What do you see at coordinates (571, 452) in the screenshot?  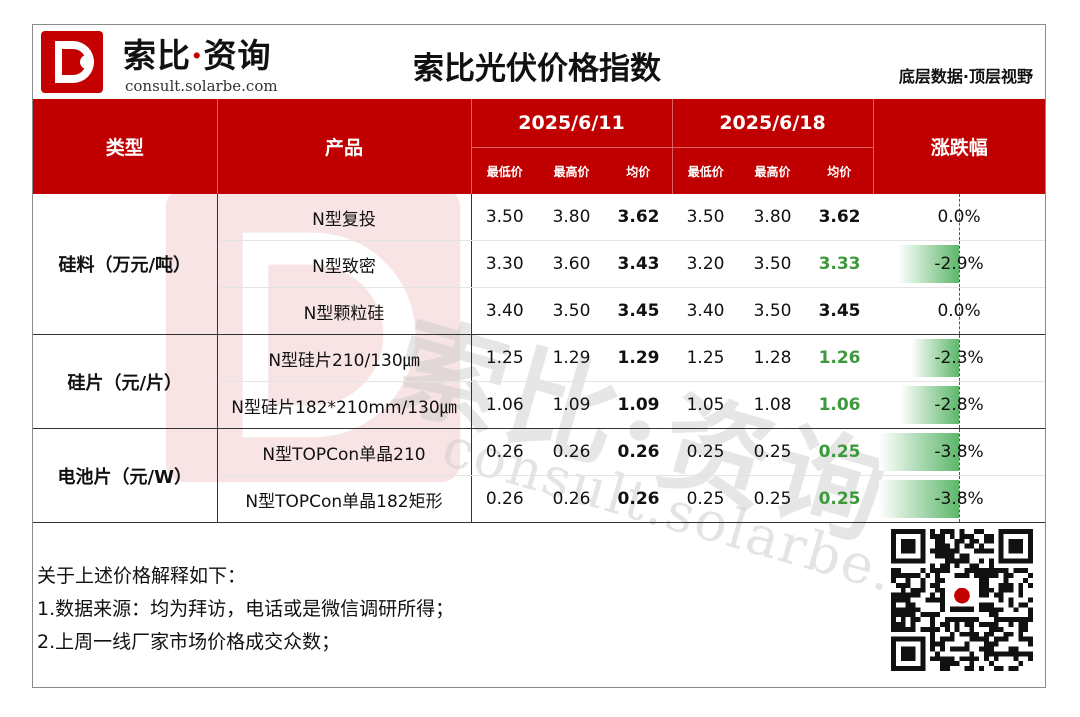 I see `price-max-1: 0.26` at bounding box center [571, 452].